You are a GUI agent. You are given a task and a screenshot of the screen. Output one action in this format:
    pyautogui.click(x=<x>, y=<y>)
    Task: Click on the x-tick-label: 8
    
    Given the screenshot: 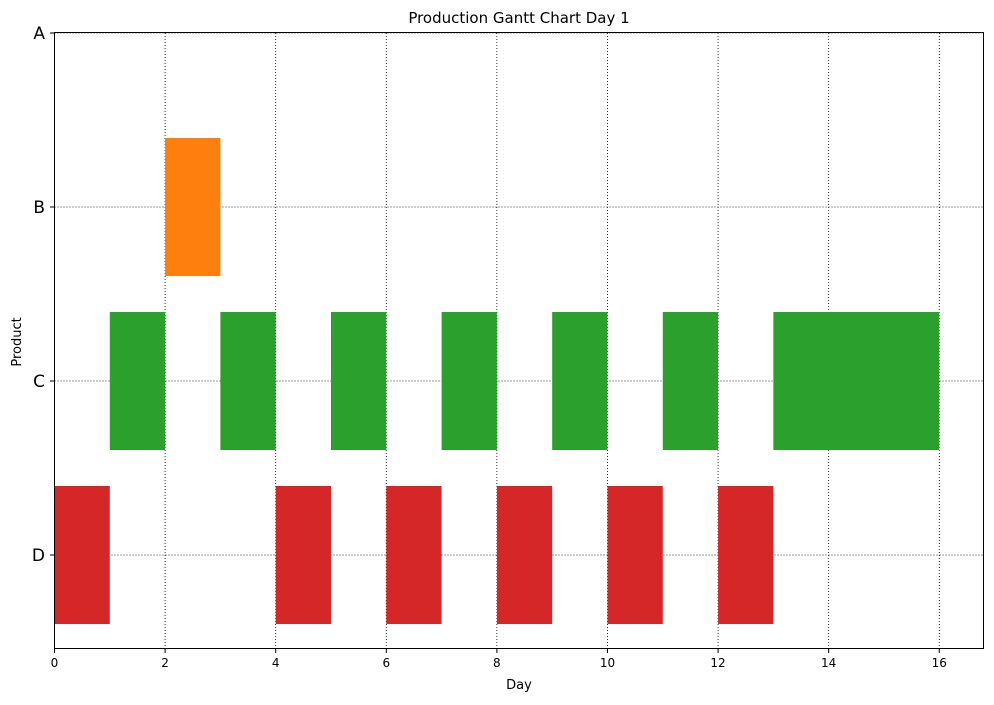 What is the action you would take?
    pyautogui.click(x=497, y=663)
    